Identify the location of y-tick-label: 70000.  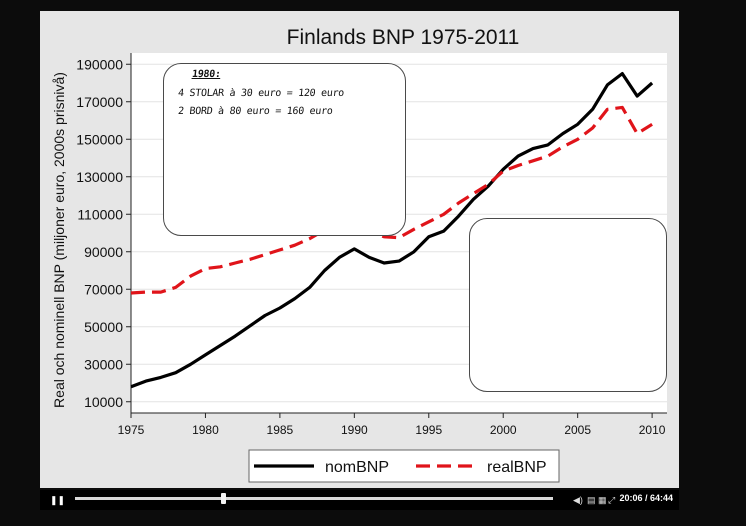
(103, 289).